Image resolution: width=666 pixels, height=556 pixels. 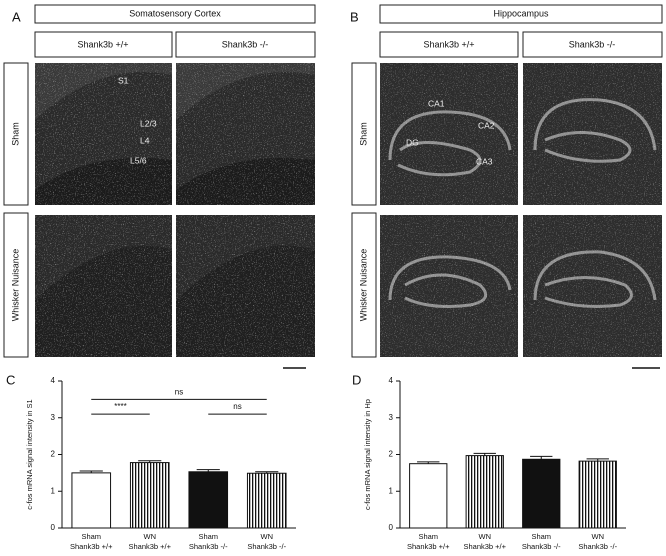 I want to click on panel-title: Somatosensory Cortex, so click(x=175, y=13).